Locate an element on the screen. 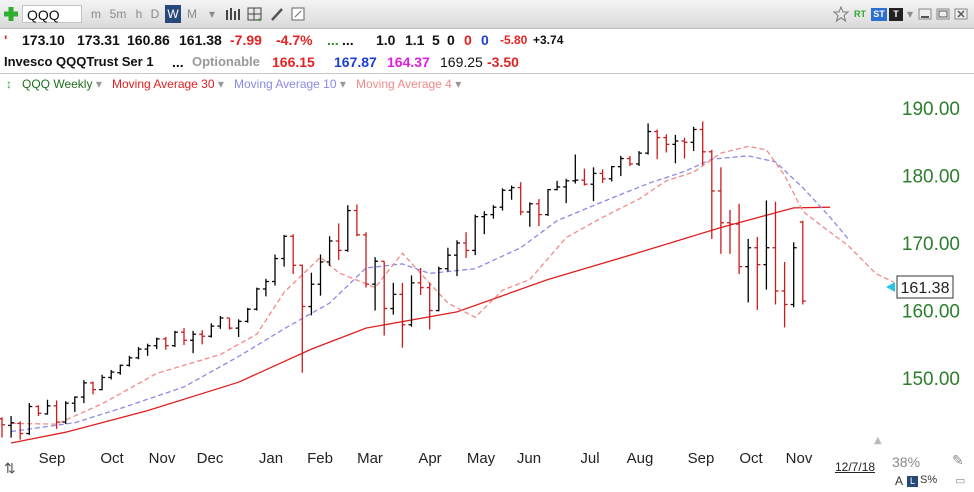 The height and width of the screenshot is (492, 974). panel-toggle-icon: ▭ is located at coordinates (960, 481).